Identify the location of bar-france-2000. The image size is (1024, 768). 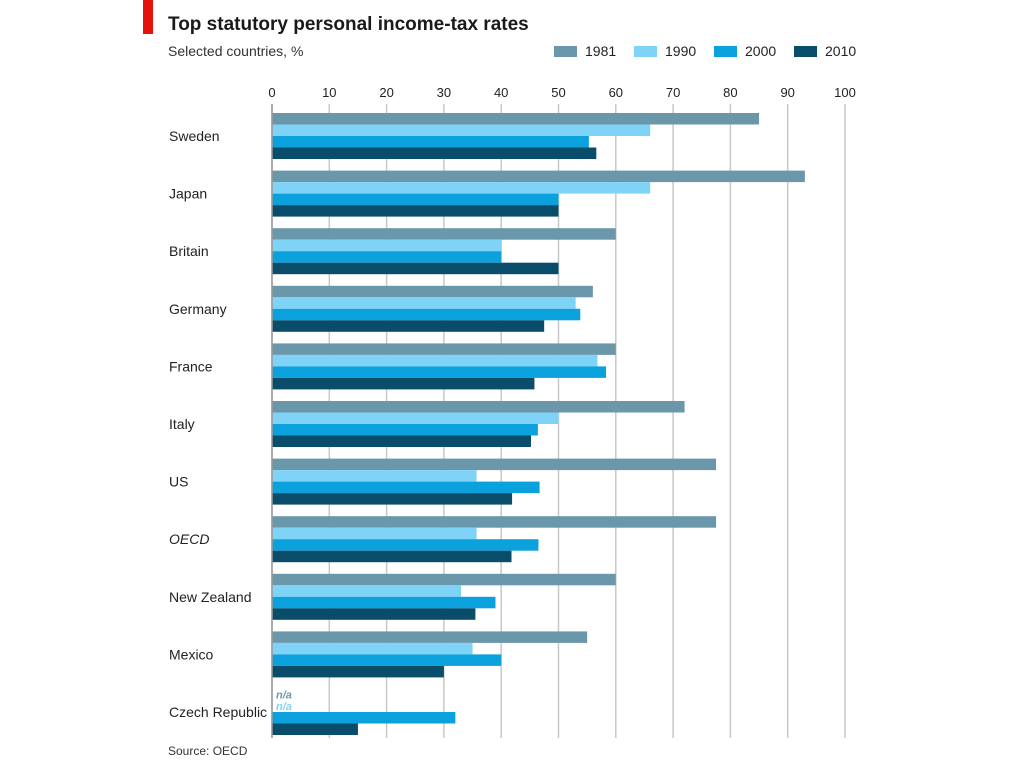
(439, 372).